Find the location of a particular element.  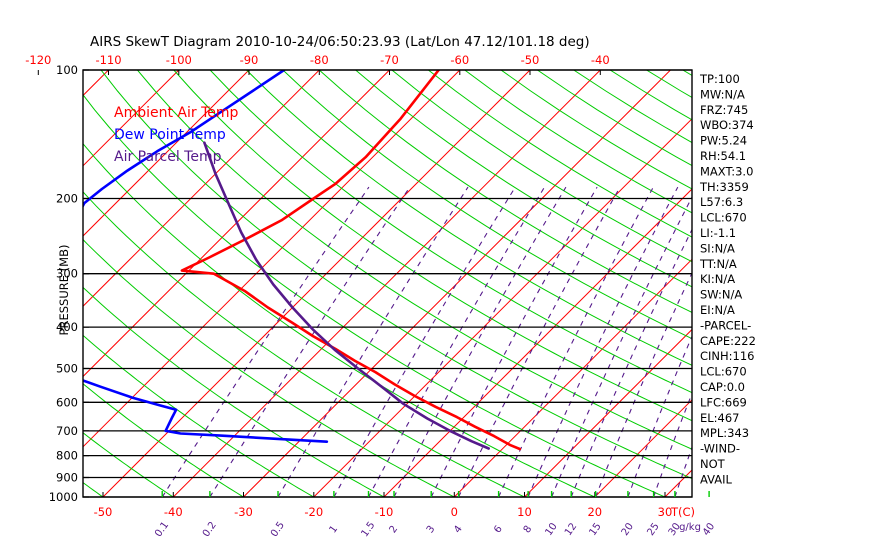

parameter-item: LI:-1.1 is located at coordinates (718, 233).